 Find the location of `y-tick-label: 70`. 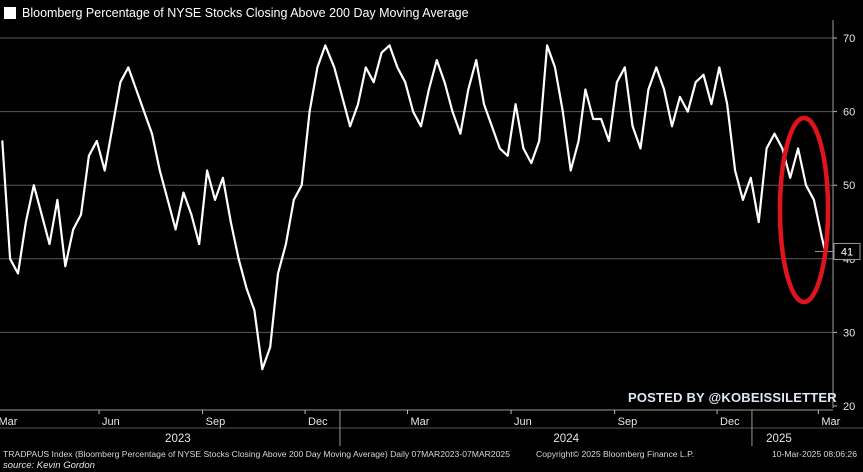

y-tick-label: 70 is located at coordinates (849, 39).